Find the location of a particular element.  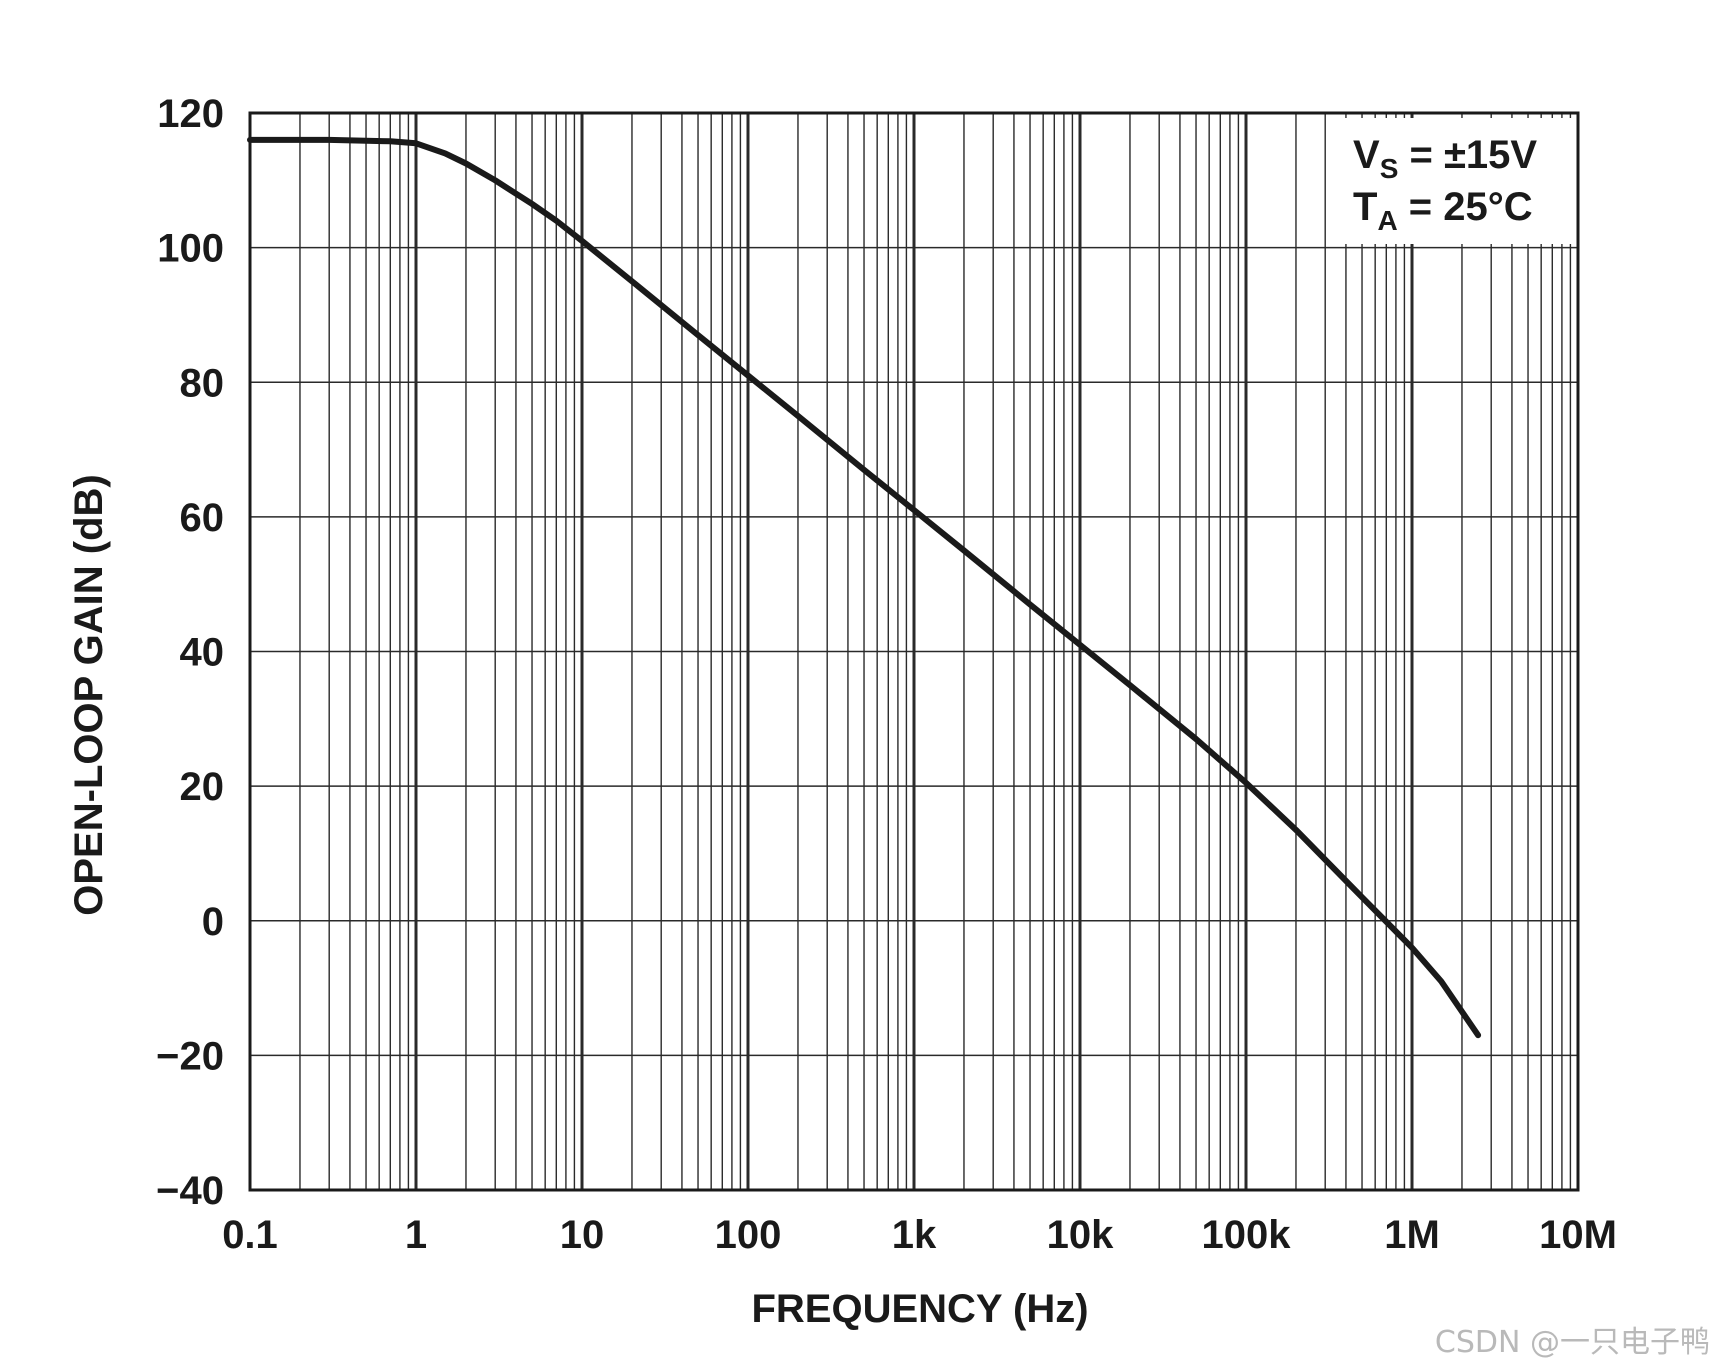

x-tick-labels: 0.1 1 10 100 1k 10k 100k 1M 10M is located at coordinates (919, 1235).